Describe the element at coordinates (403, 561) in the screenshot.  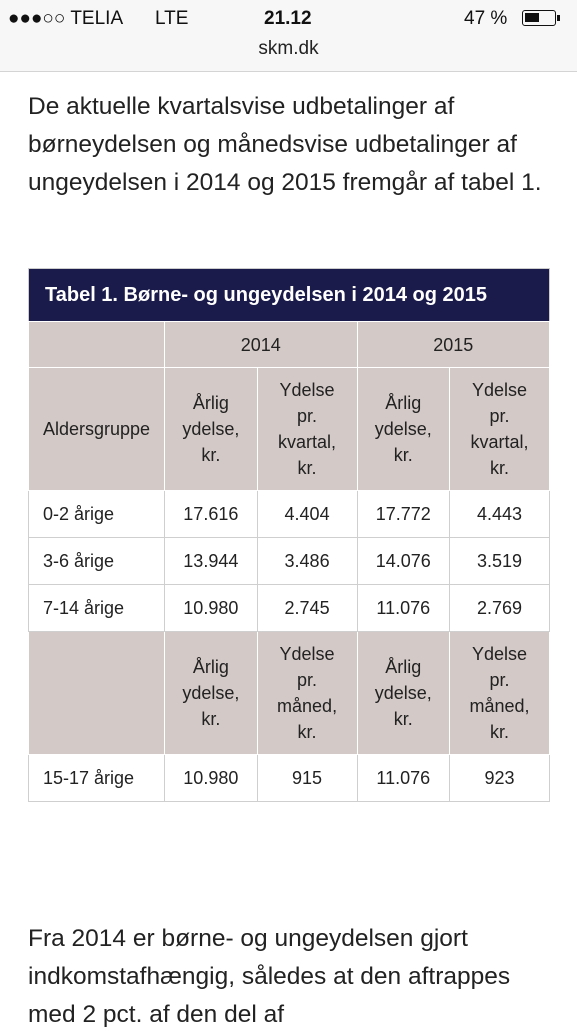
I see `table-cell: 14.076` at that location.